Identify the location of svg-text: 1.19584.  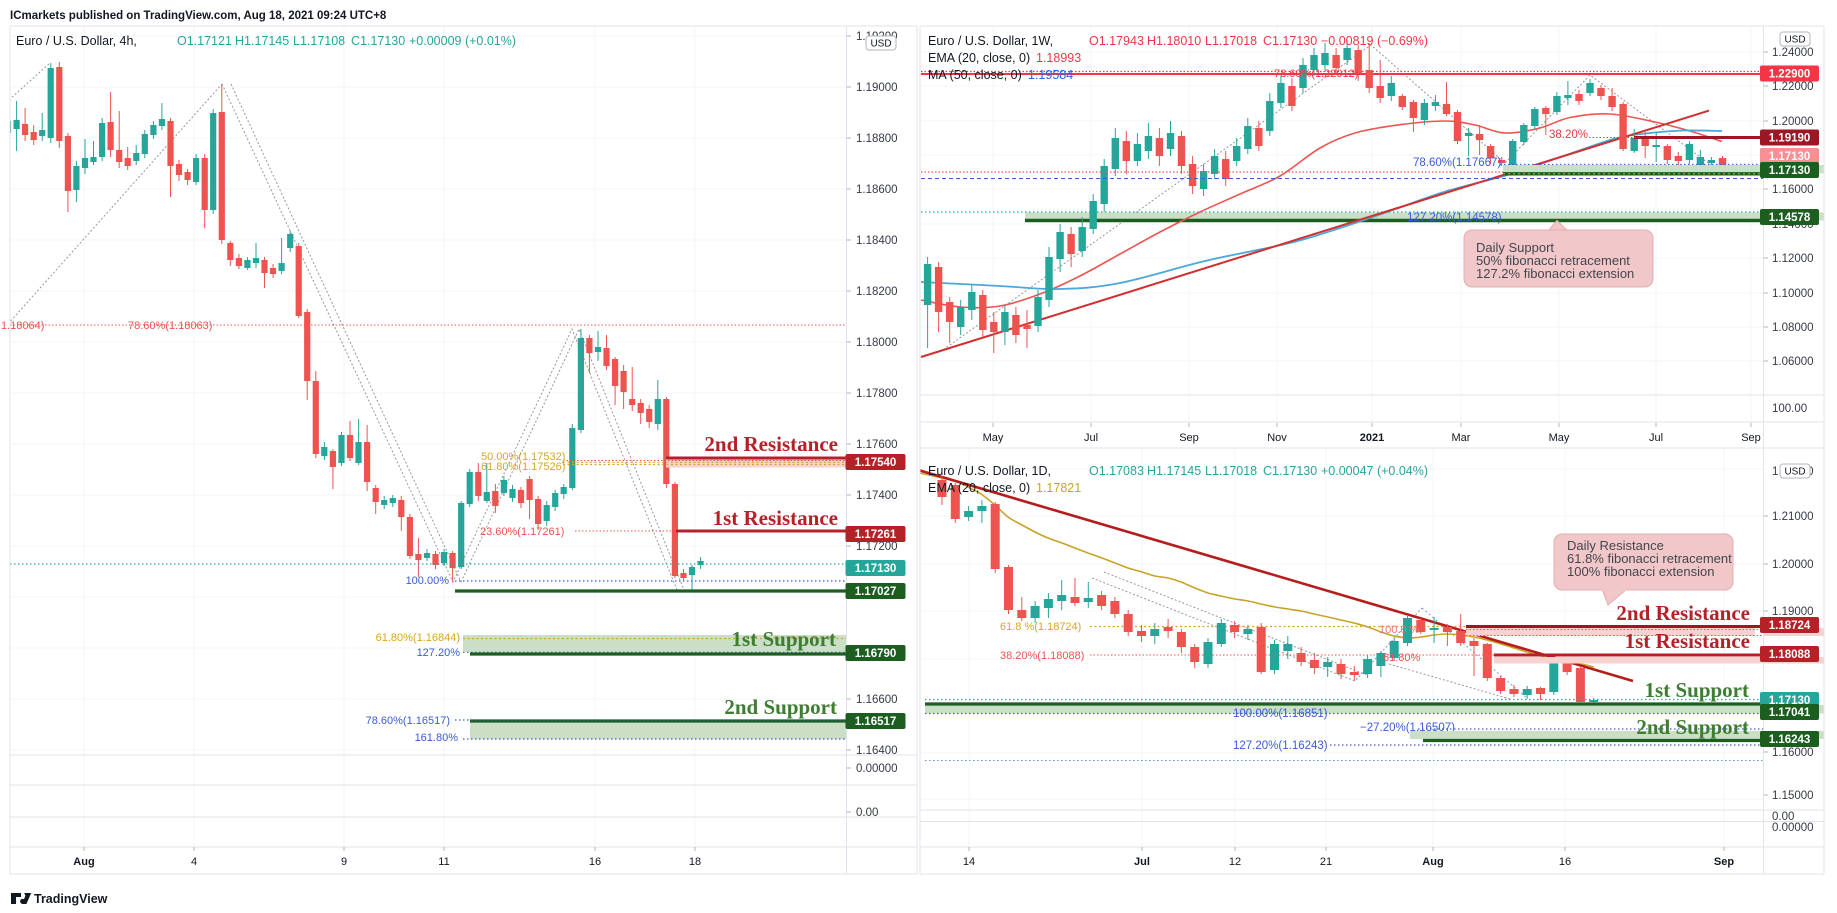
(1050, 75).